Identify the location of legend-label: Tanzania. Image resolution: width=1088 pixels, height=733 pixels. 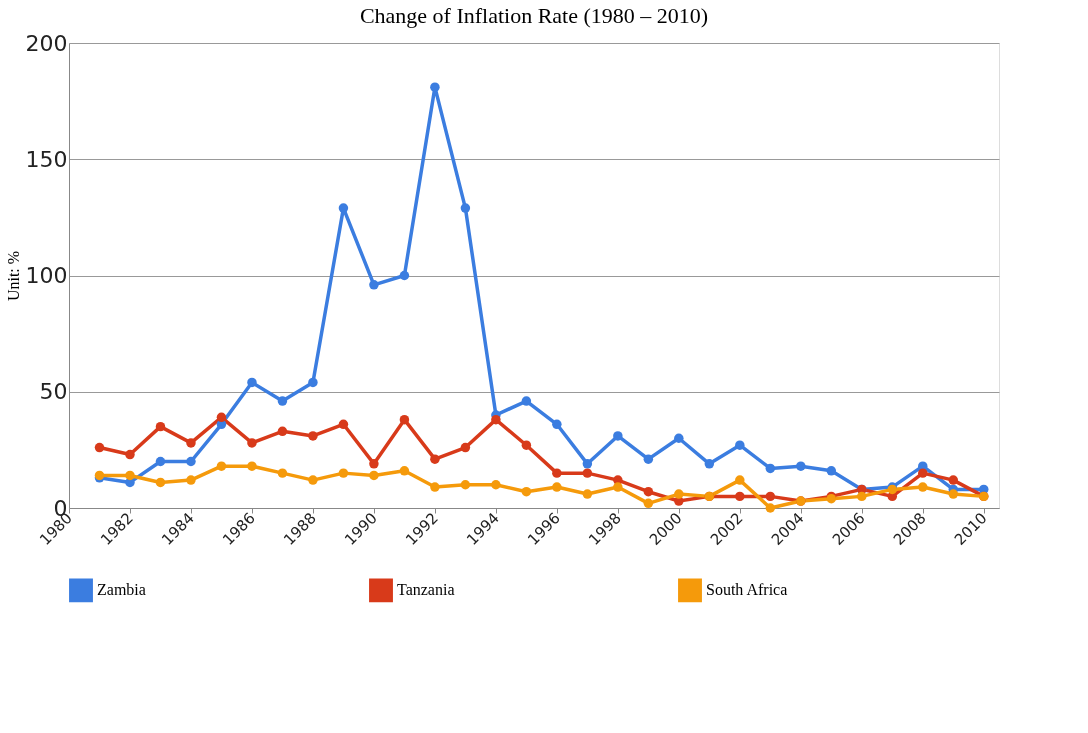
(426, 590).